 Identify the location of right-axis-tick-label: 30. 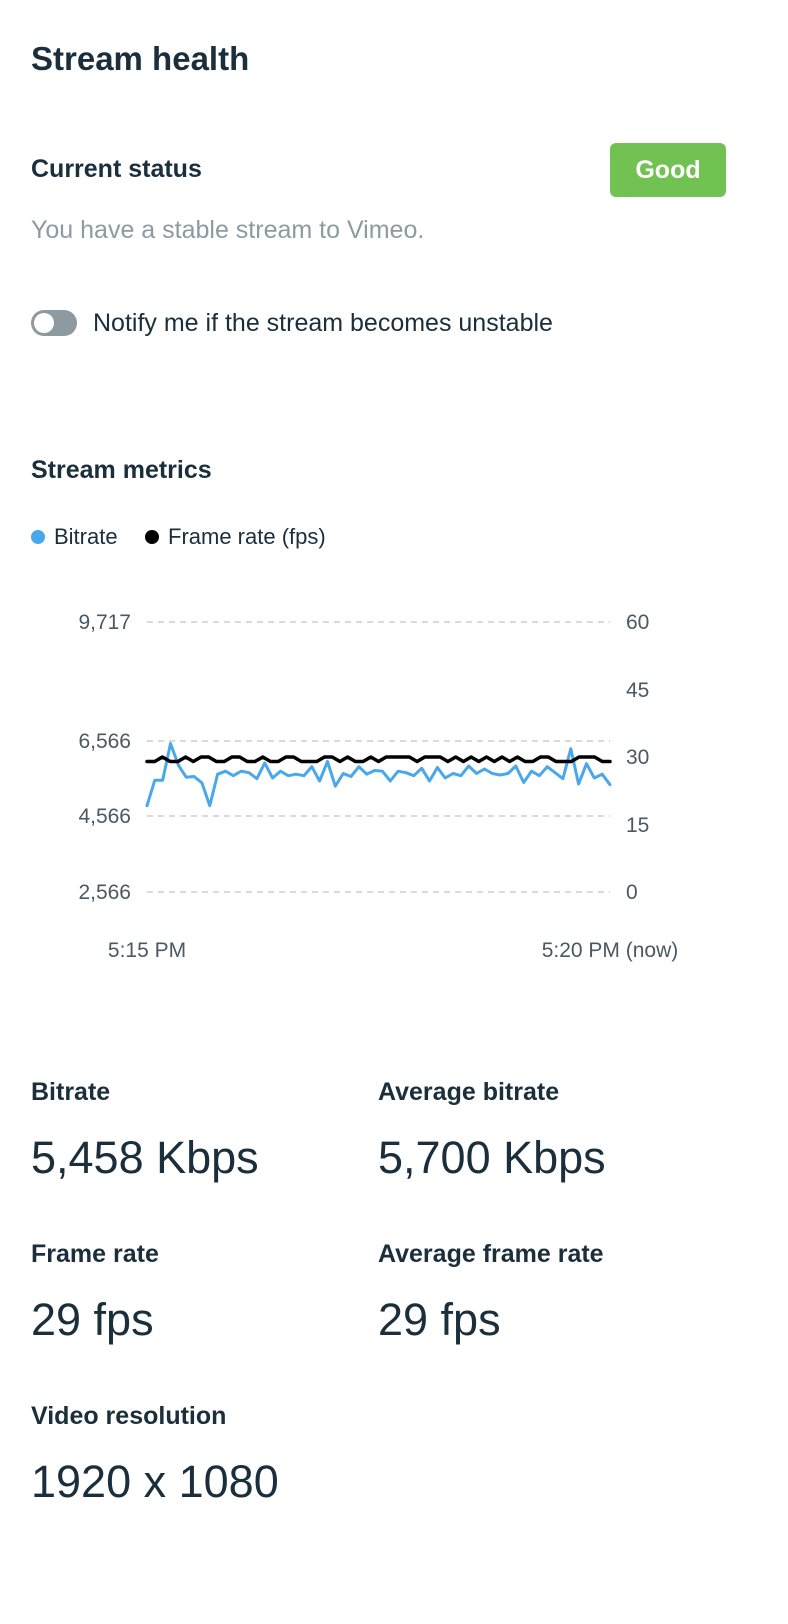
(637, 757).